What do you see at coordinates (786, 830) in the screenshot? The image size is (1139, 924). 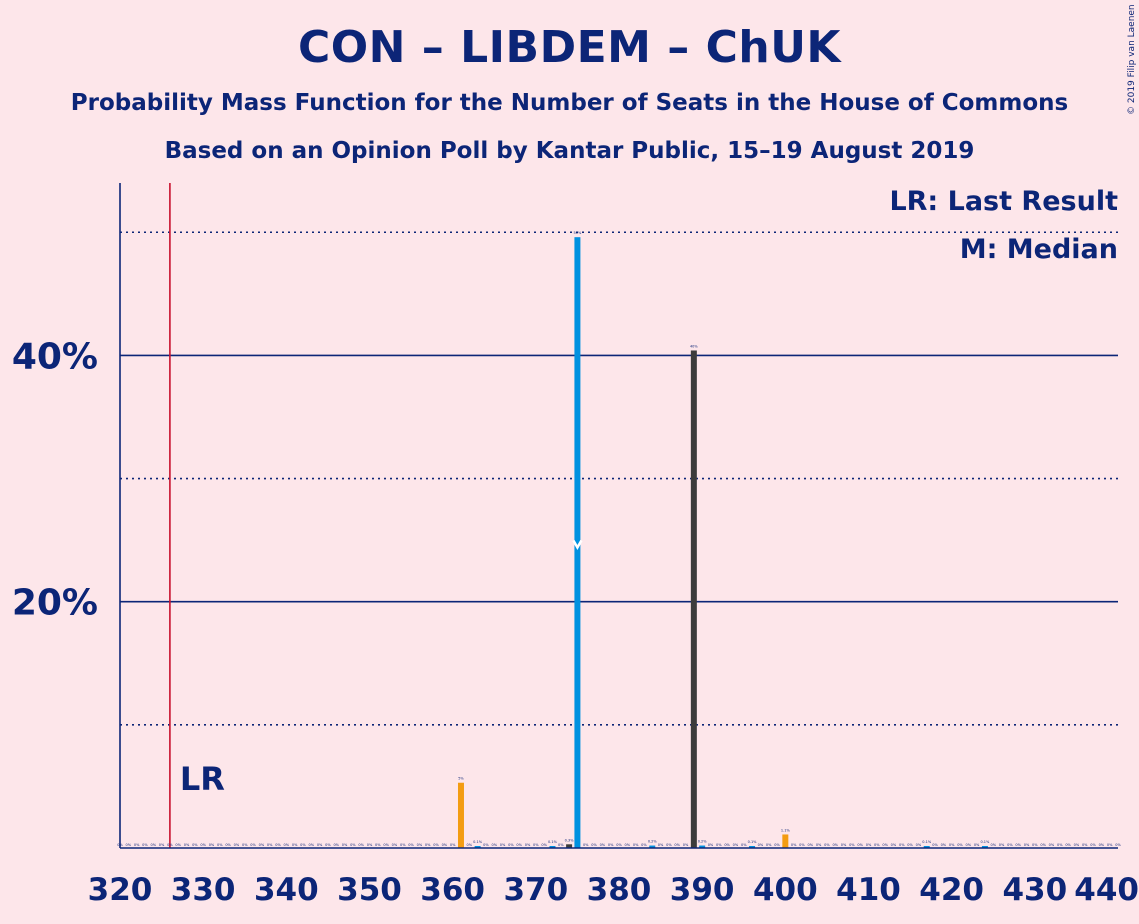 I see `bar-value-label: 1.1%` at bounding box center [786, 830].